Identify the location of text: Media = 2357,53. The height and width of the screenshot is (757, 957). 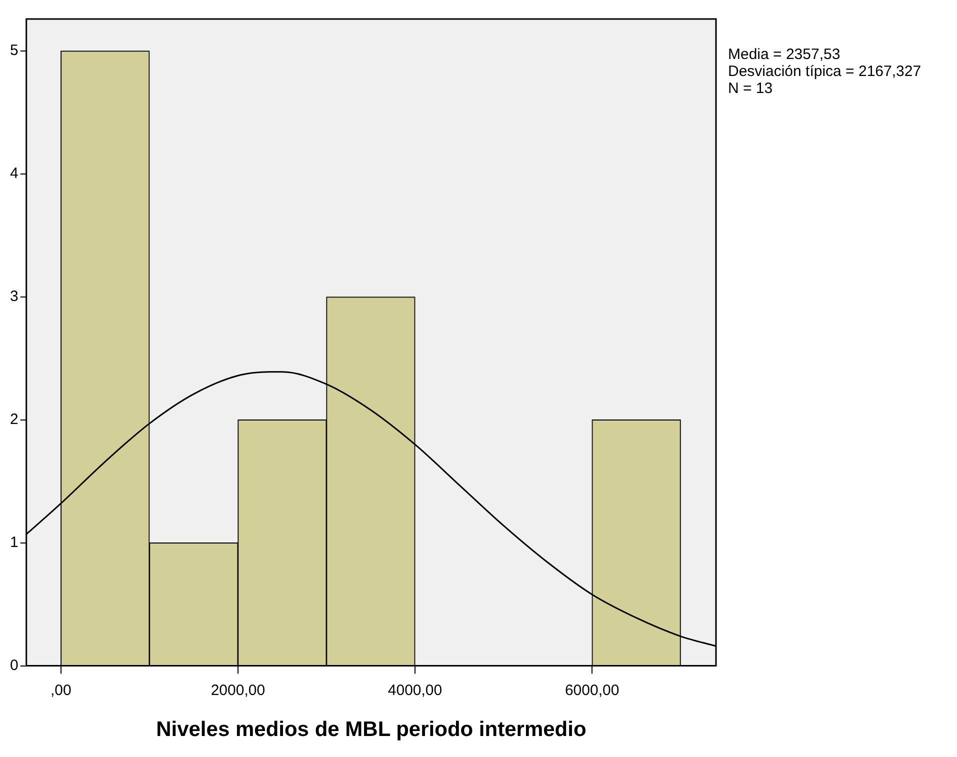
(785, 54).